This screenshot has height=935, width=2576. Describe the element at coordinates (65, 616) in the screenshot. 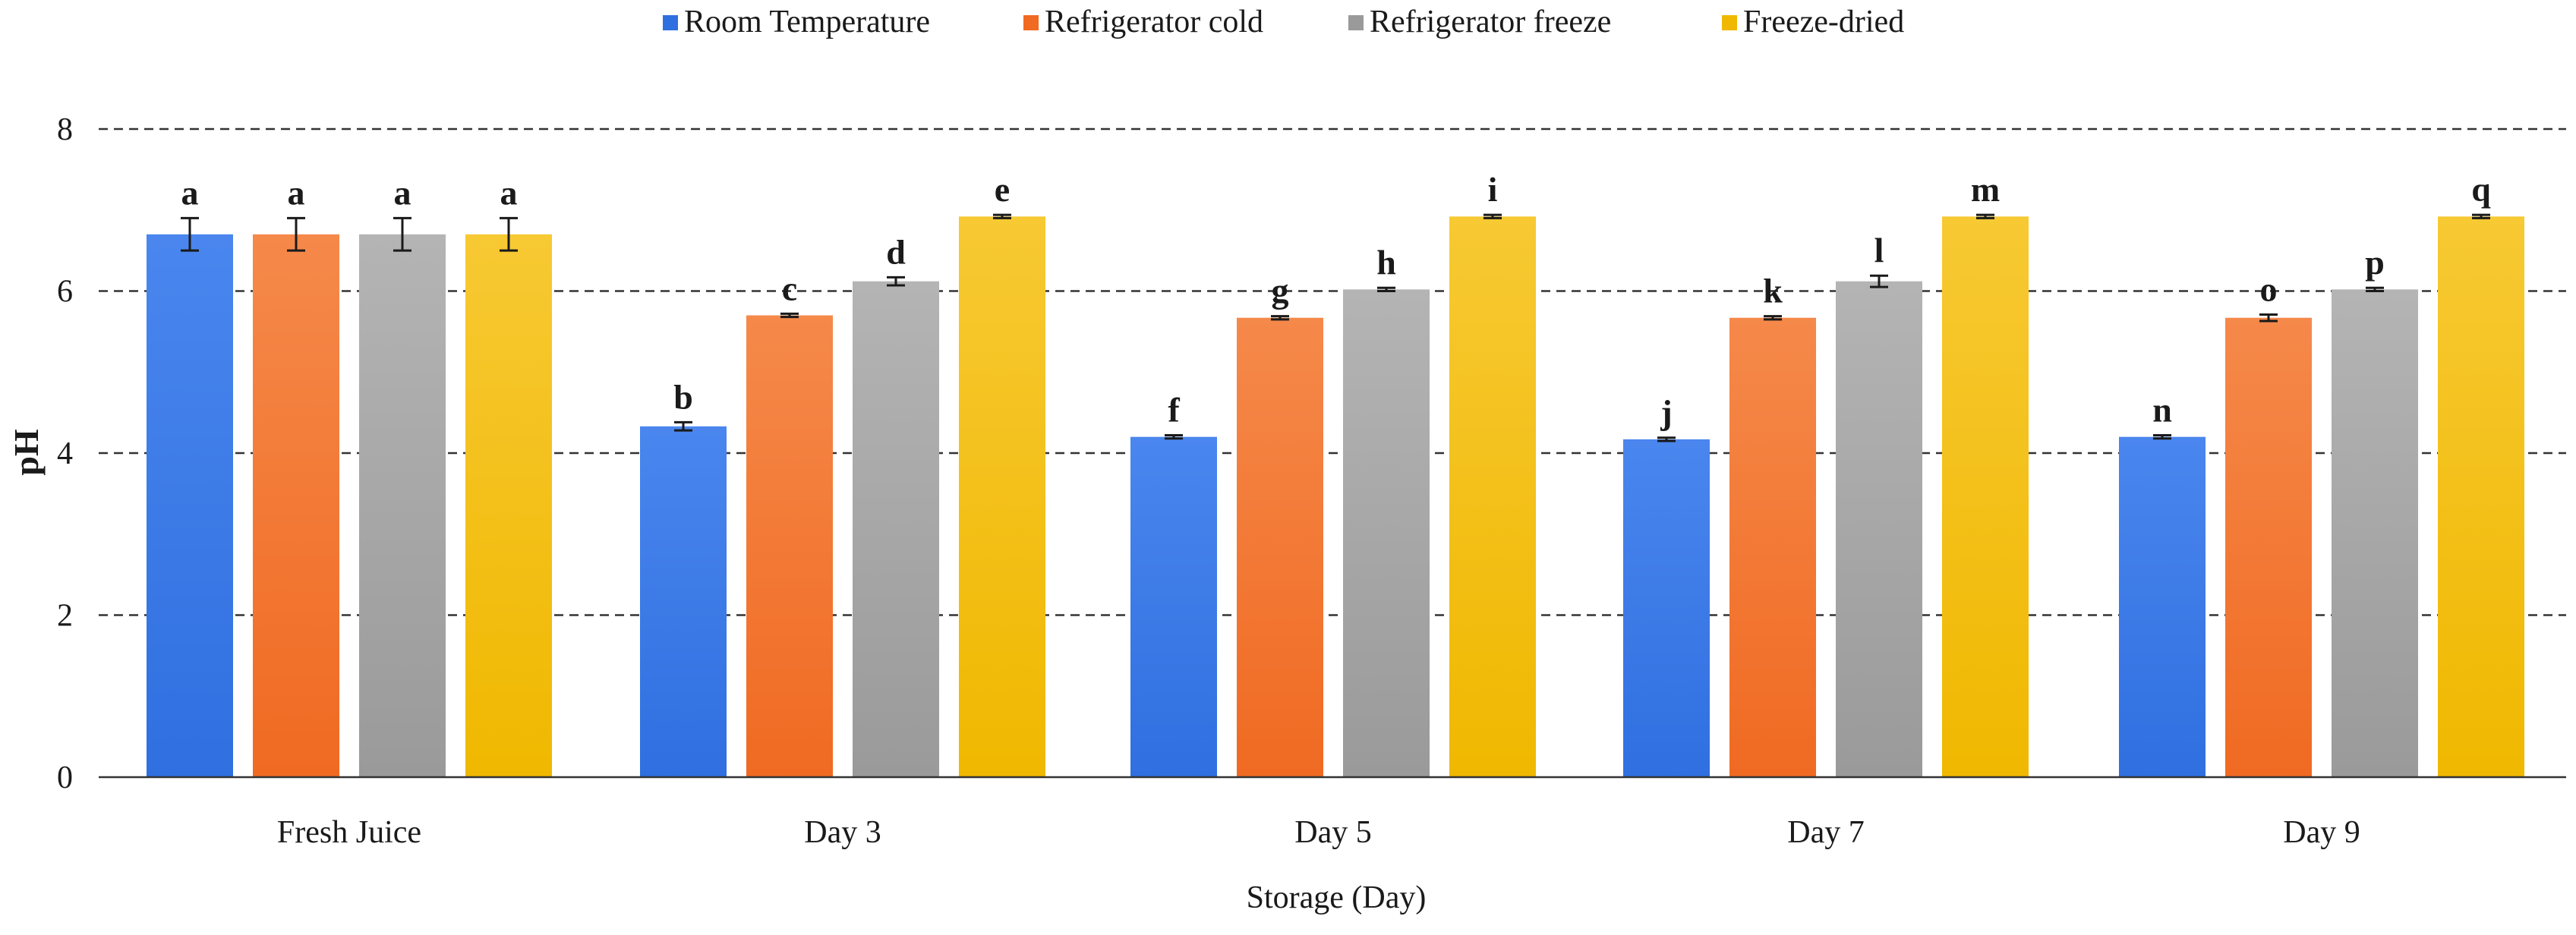

I see `y-tick-label-2: 2` at that location.